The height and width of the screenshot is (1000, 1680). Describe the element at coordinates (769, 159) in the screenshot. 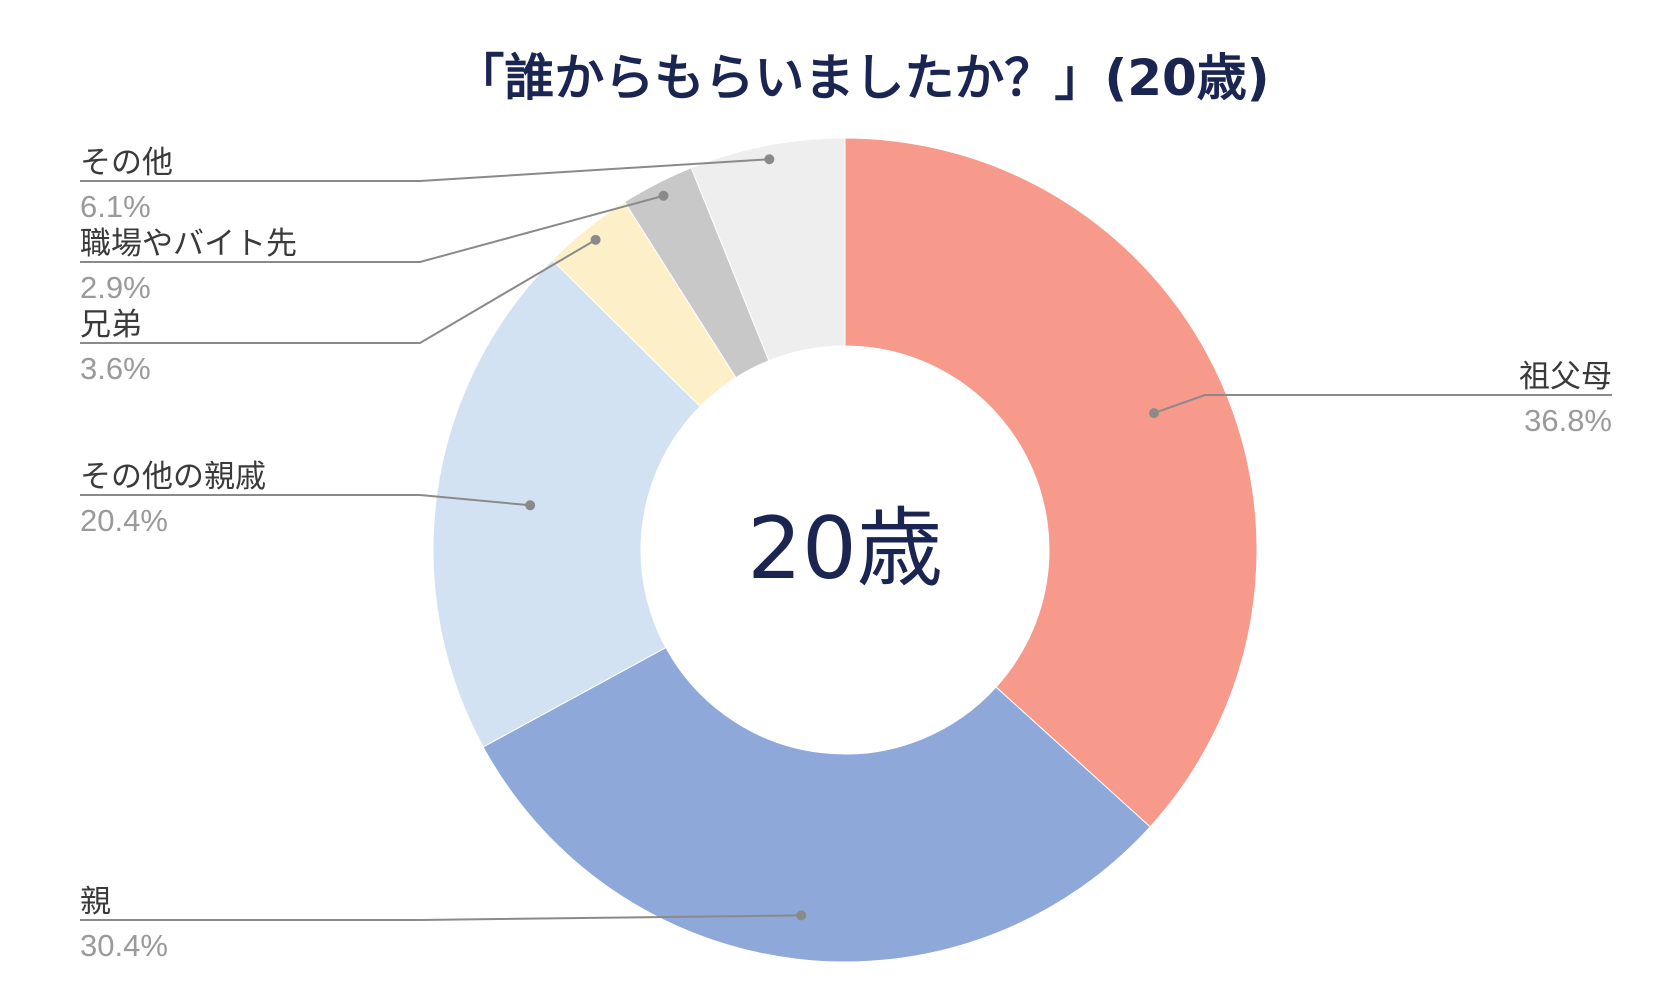

I see `leader-dot-other` at that location.